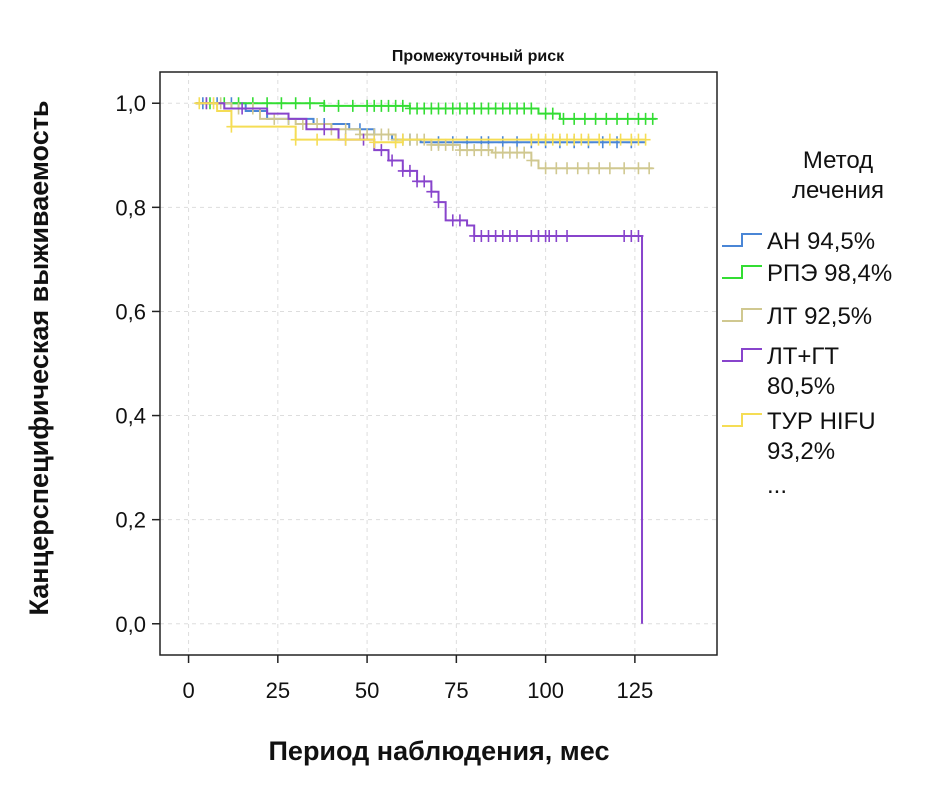  What do you see at coordinates (188, 690) in the screenshot?
I see `x-tick-label: 0` at bounding box center [188, 690].